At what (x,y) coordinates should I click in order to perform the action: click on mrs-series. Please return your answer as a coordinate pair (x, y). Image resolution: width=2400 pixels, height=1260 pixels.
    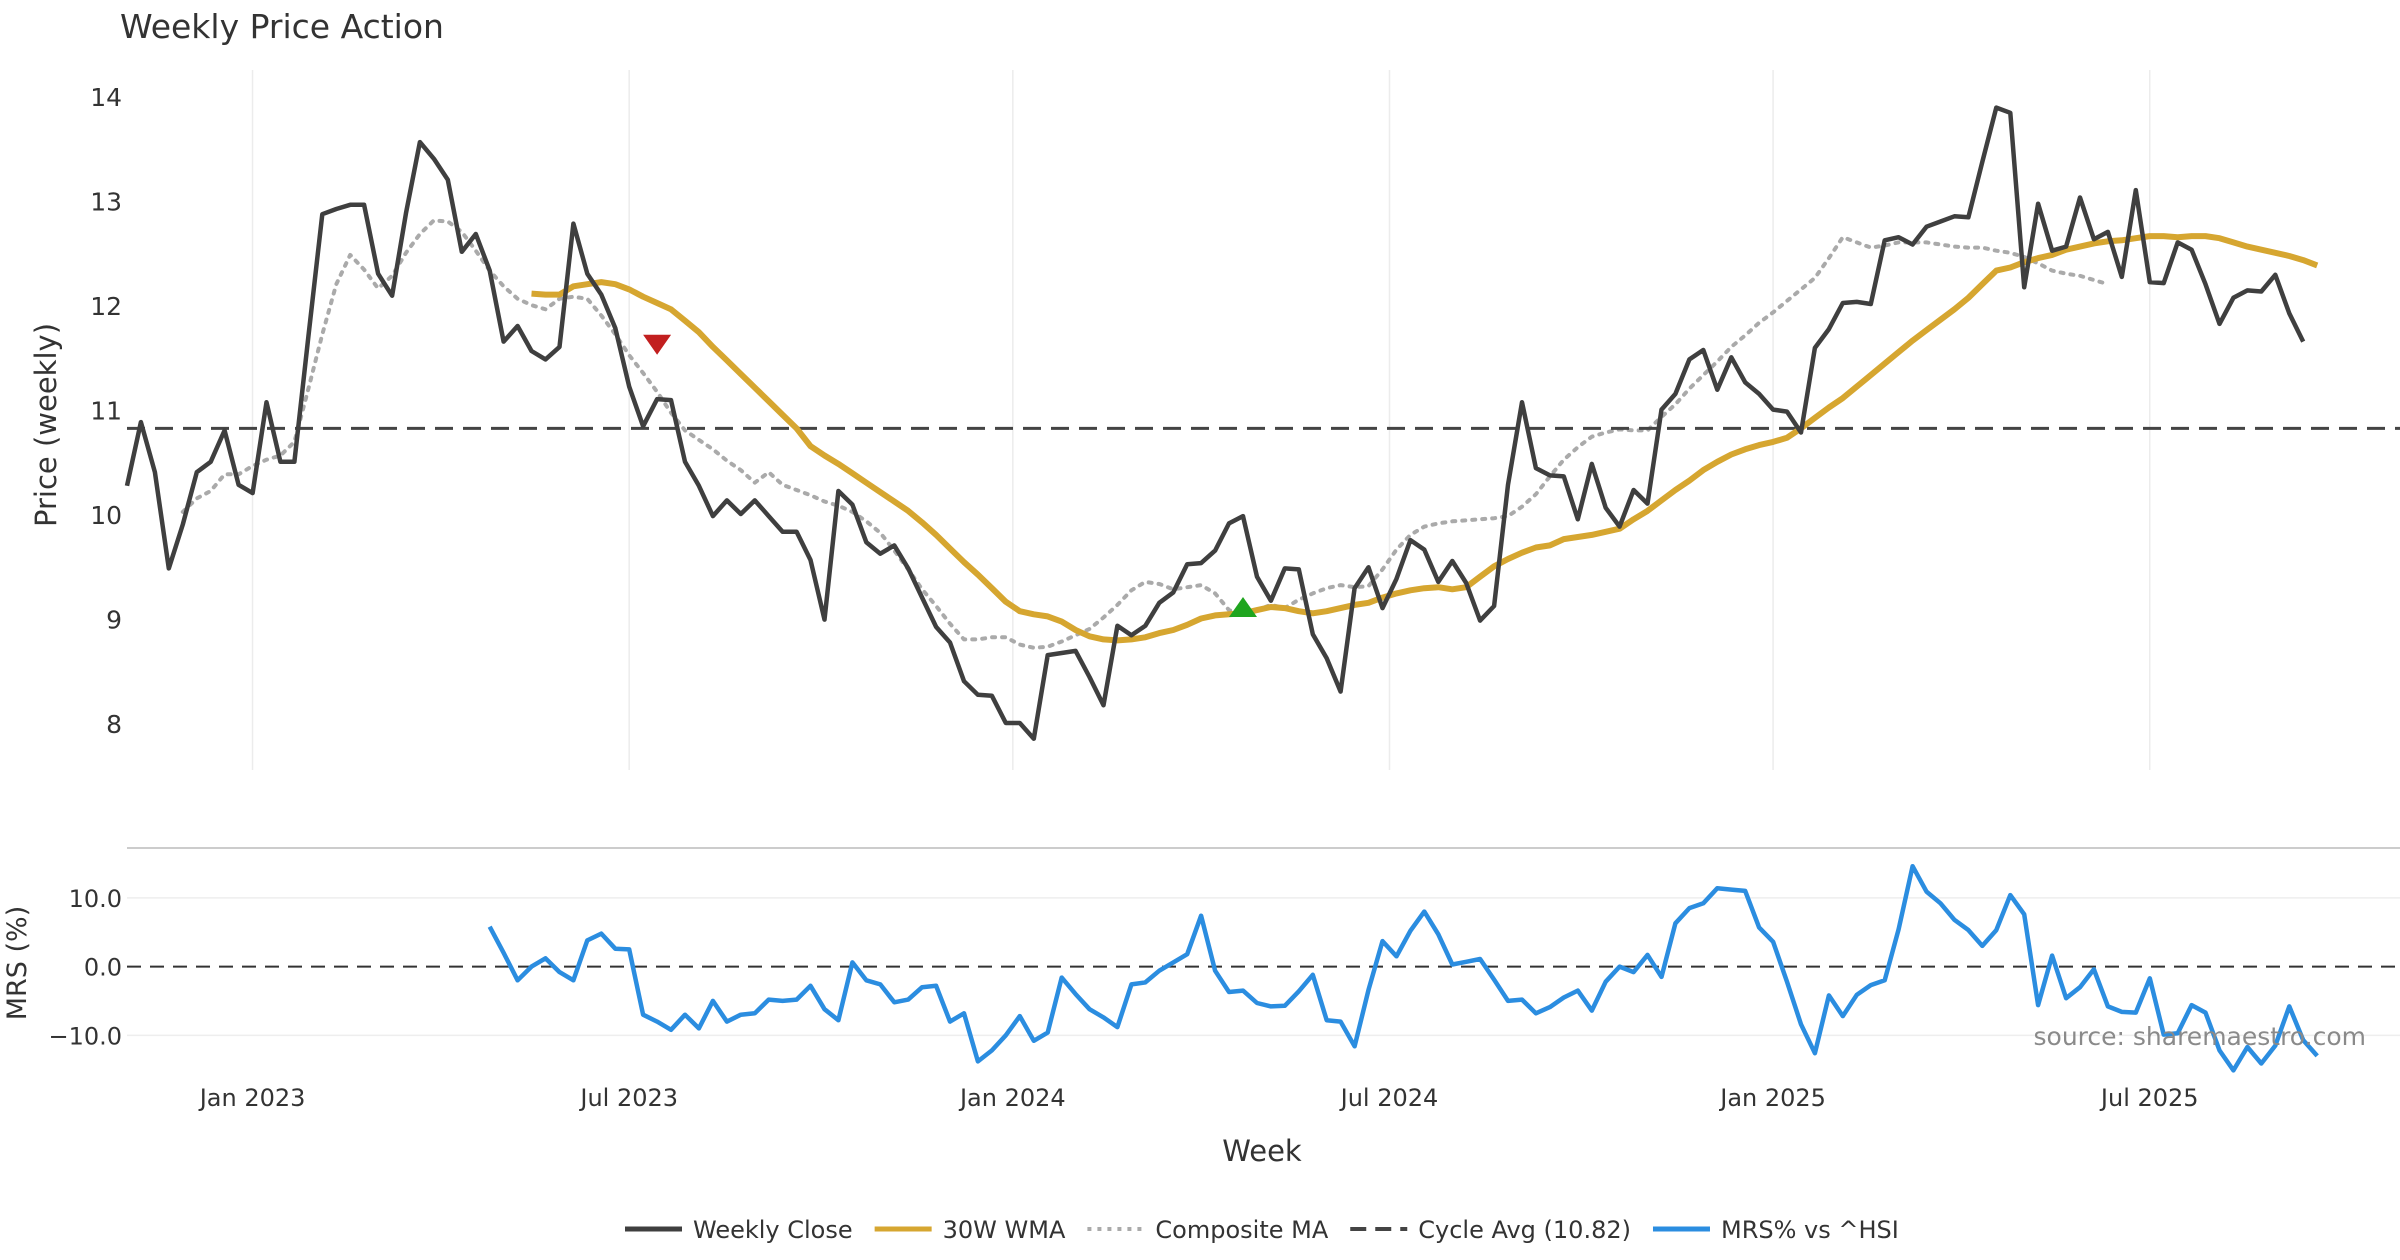
    Looking at the image, I should click on (1403, 968).